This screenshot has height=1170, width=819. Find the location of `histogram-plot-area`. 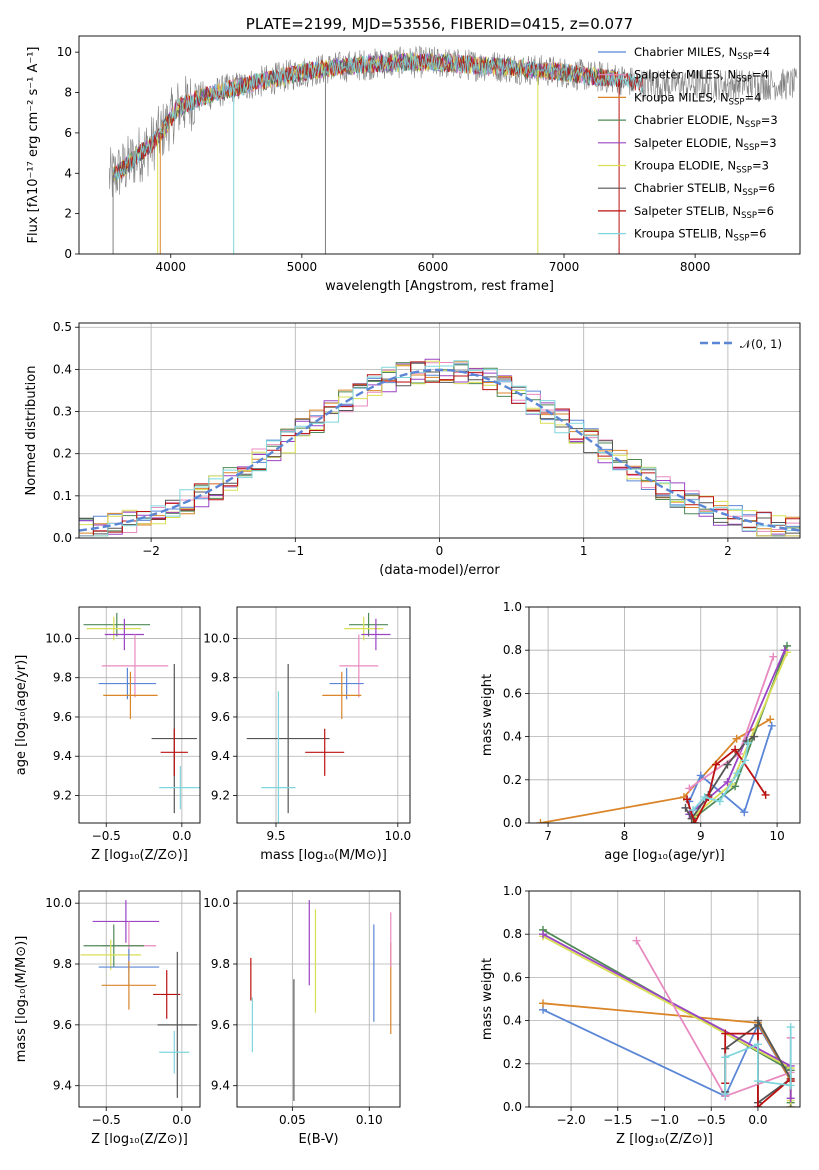

histogram-plot-area is located at coordinates (439, 447).